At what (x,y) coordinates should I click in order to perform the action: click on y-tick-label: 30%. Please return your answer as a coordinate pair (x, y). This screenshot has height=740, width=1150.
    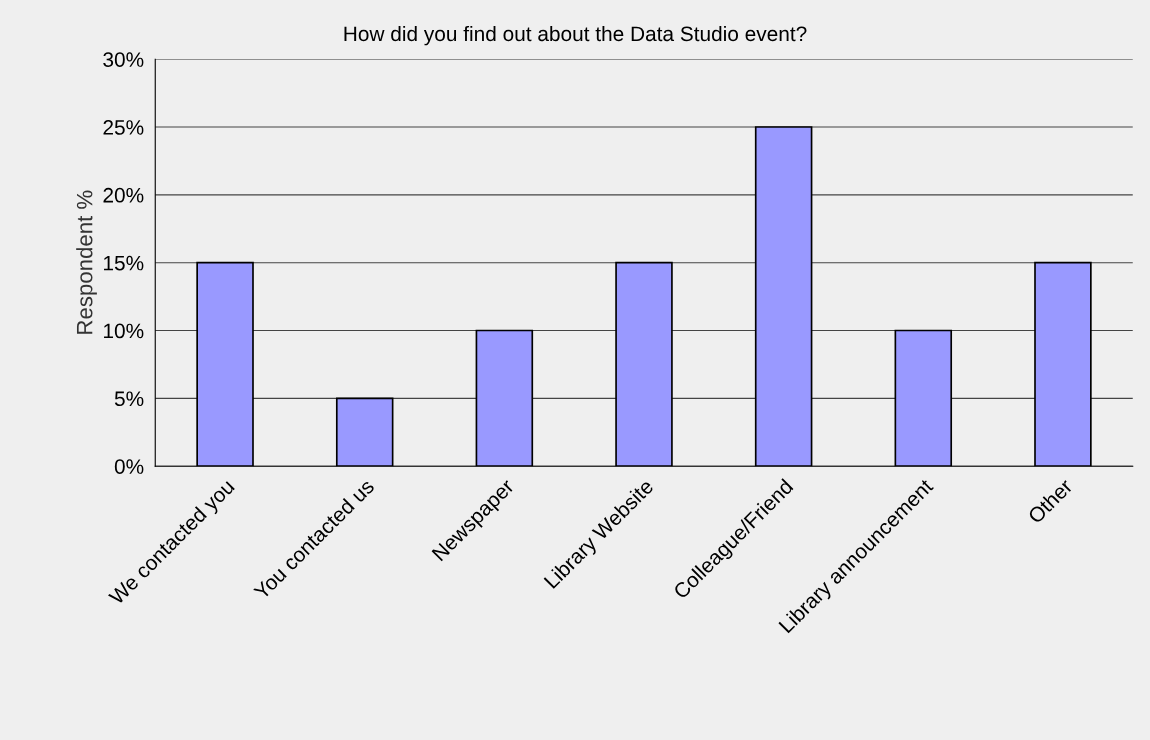
    Looking at the image, I should click on (123, 59).